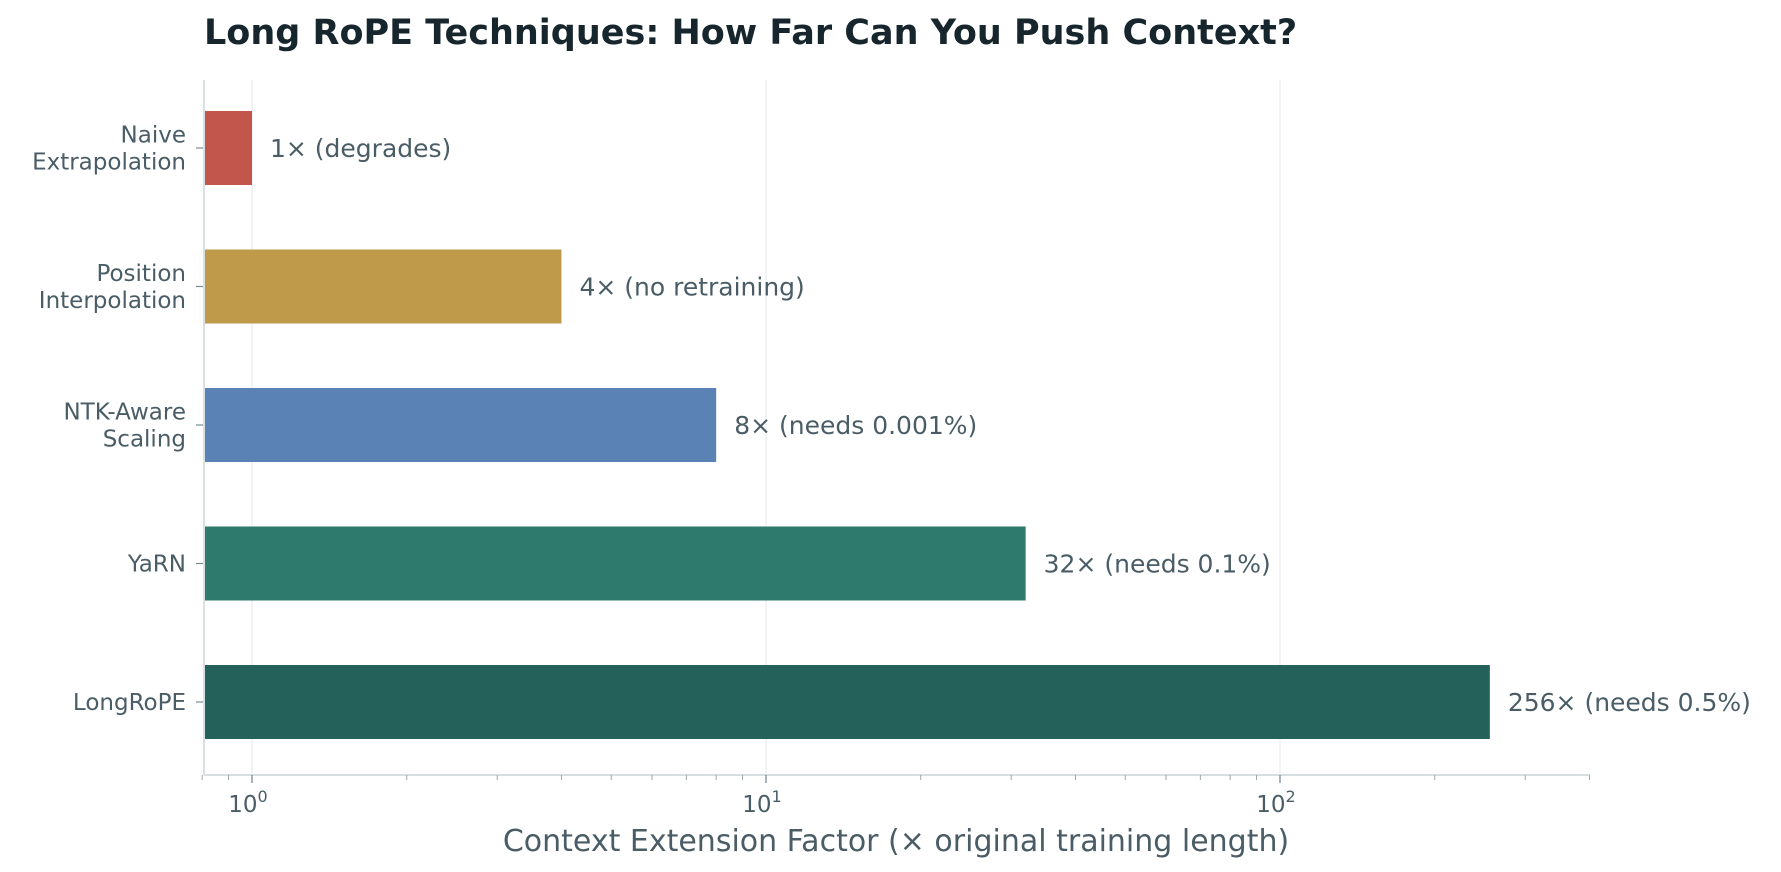 The image size is (1781, 872). What do you see at coordinates (247, 802) in the screenshot?
I see `x-tick-label-0: 10⁰` at bounding box center [247, 802].